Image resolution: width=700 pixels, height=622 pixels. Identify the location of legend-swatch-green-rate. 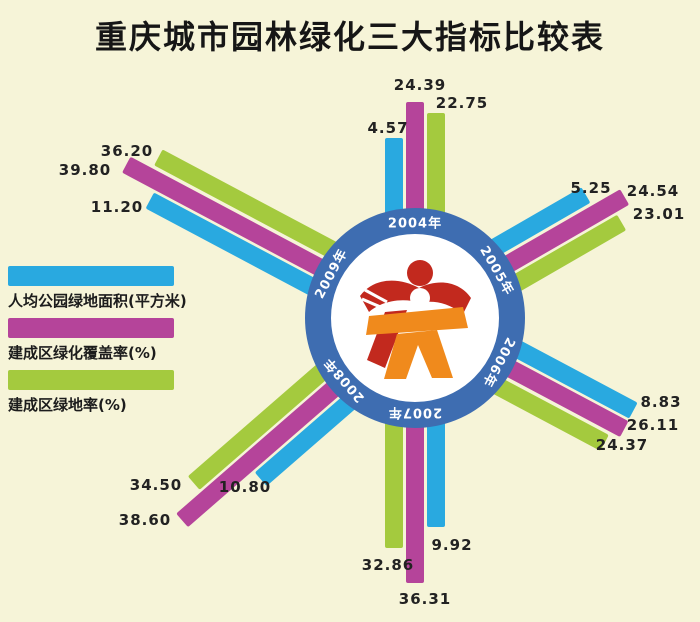
(91, 380).